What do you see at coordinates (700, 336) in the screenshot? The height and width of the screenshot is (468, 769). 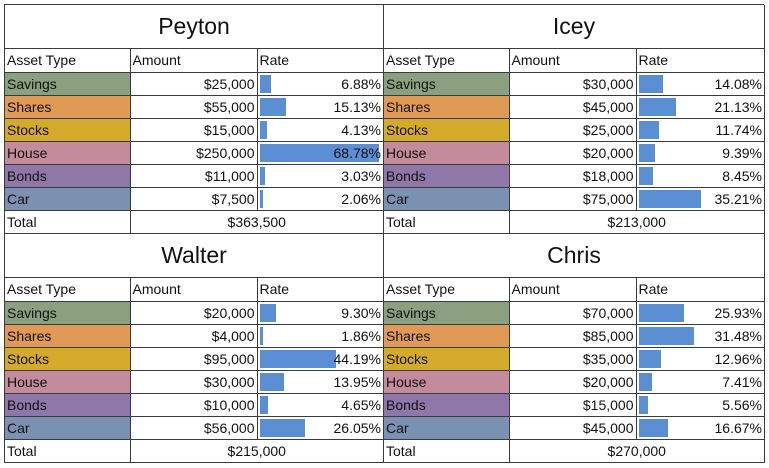 I see `rate-cell: 31.48%` at bounding box center [700, 336].